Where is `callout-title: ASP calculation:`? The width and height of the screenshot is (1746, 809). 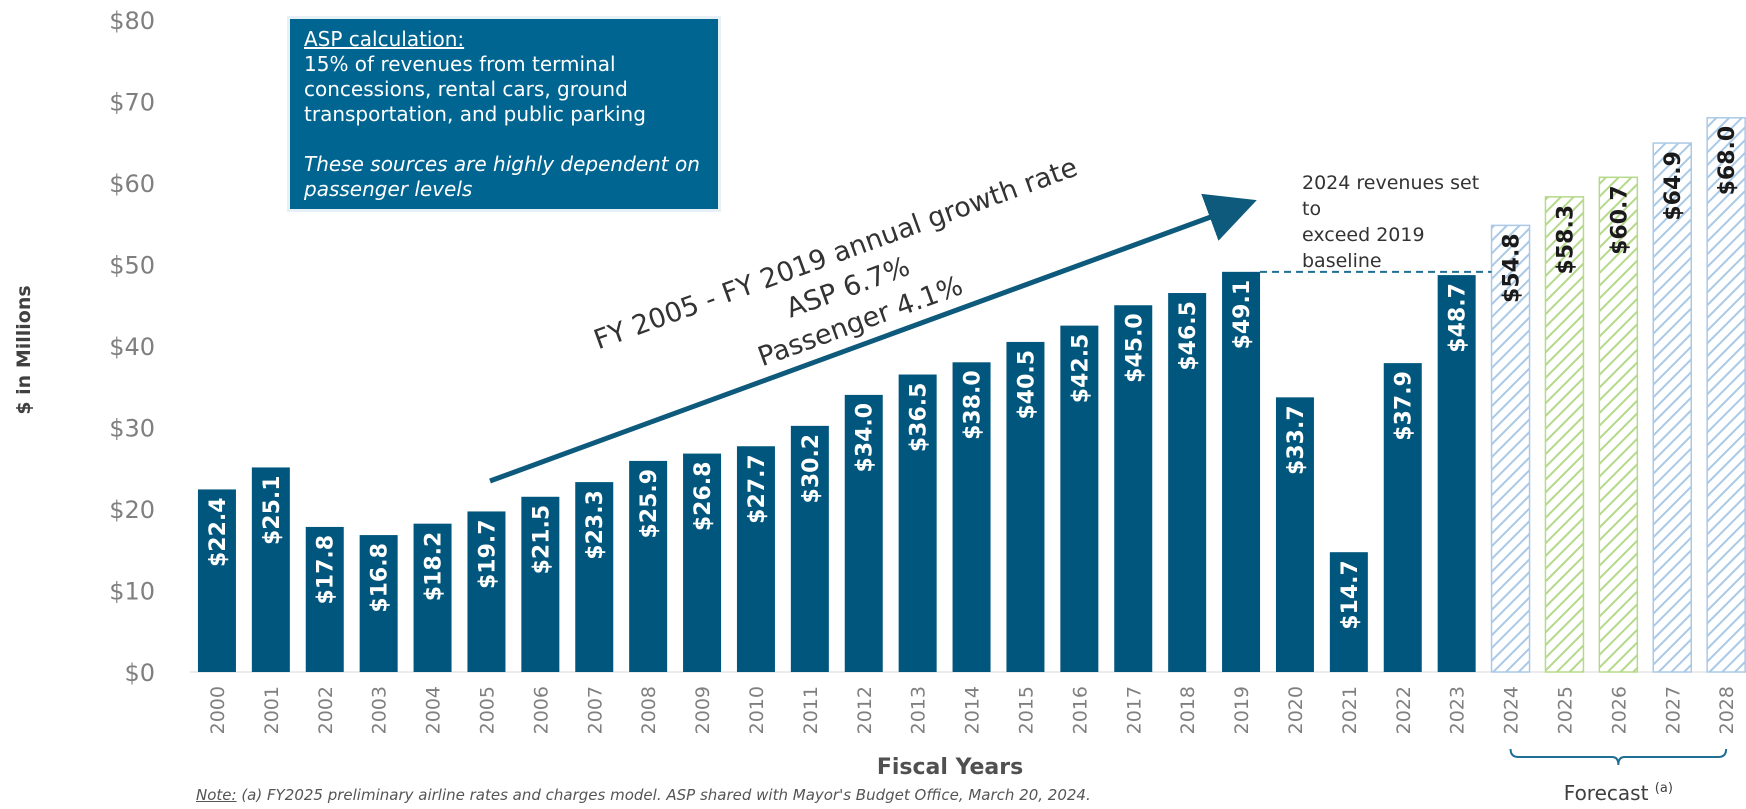 callout-title: ASP calculation: is located at coordinates (384, 39).